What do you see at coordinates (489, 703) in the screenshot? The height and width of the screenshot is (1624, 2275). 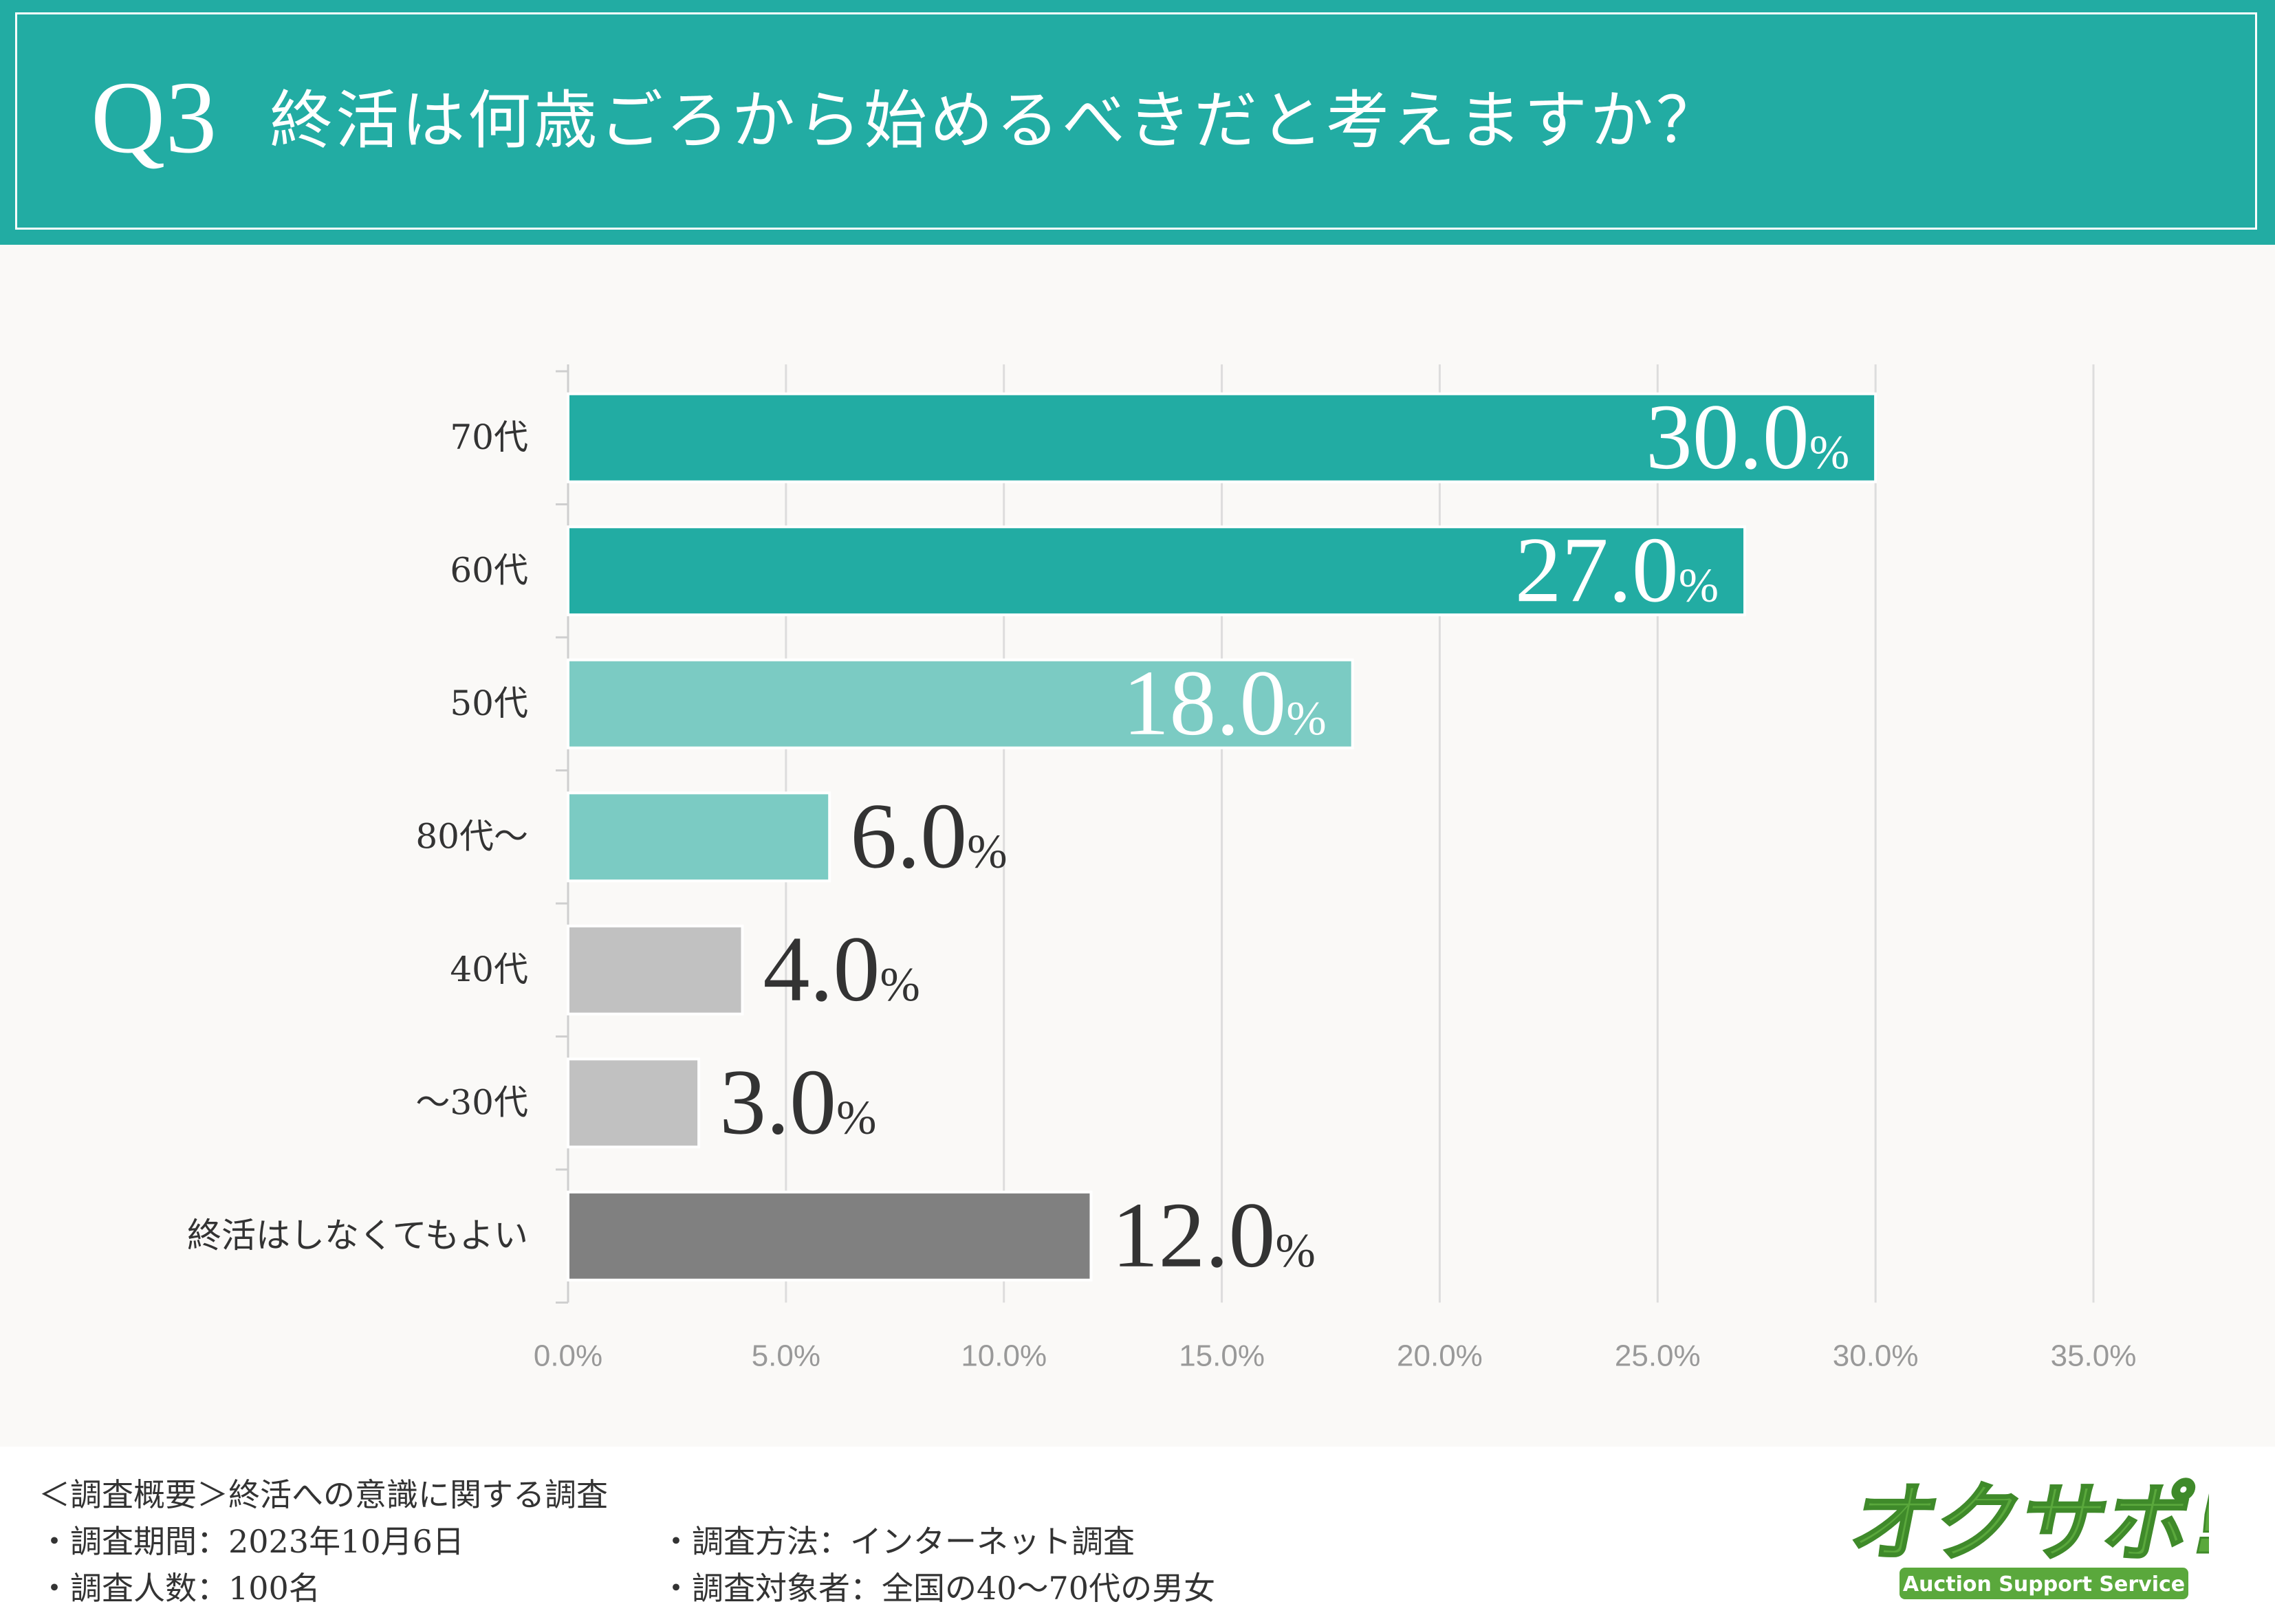 I see `category-label: 50代` at bounding box center [489, 703].